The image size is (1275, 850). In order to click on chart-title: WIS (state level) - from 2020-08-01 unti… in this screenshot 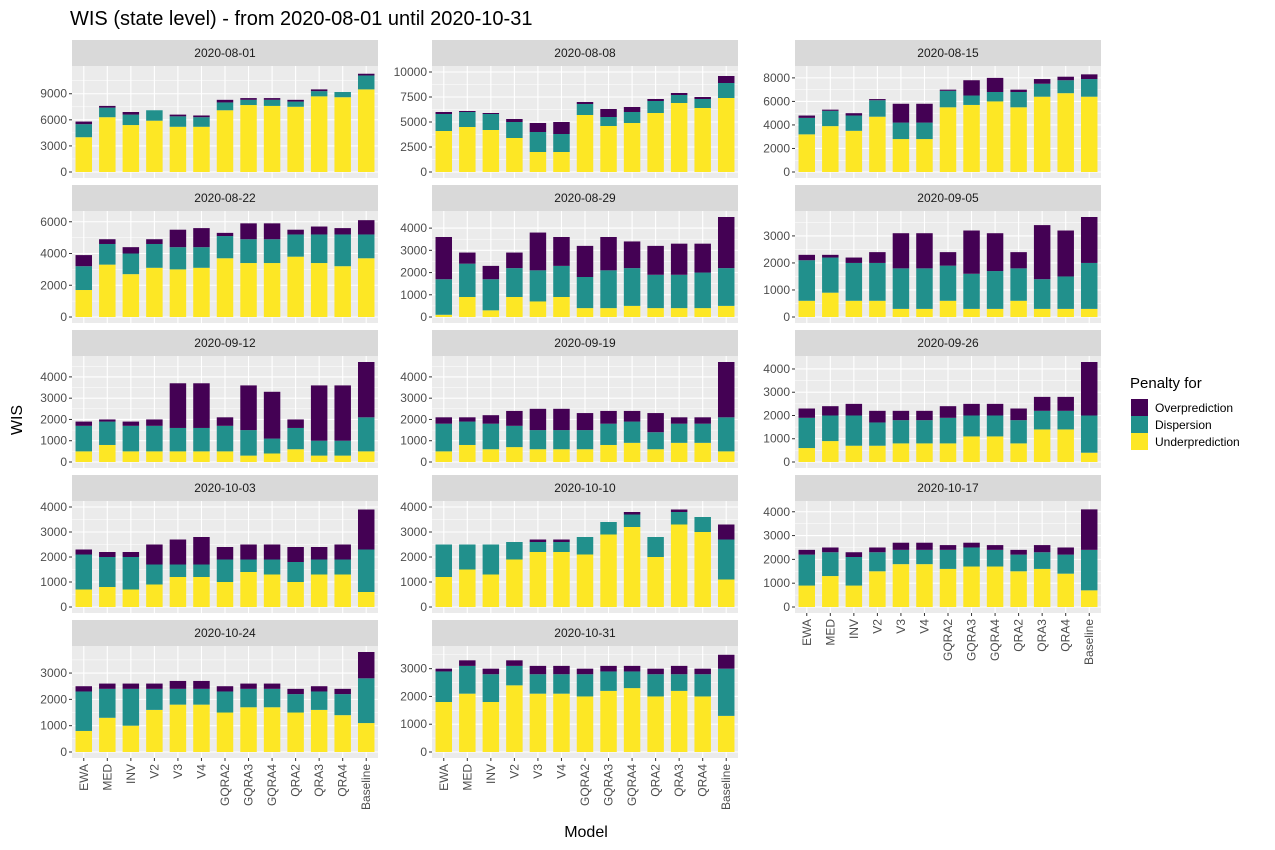, I will do `click(301, 19)`.